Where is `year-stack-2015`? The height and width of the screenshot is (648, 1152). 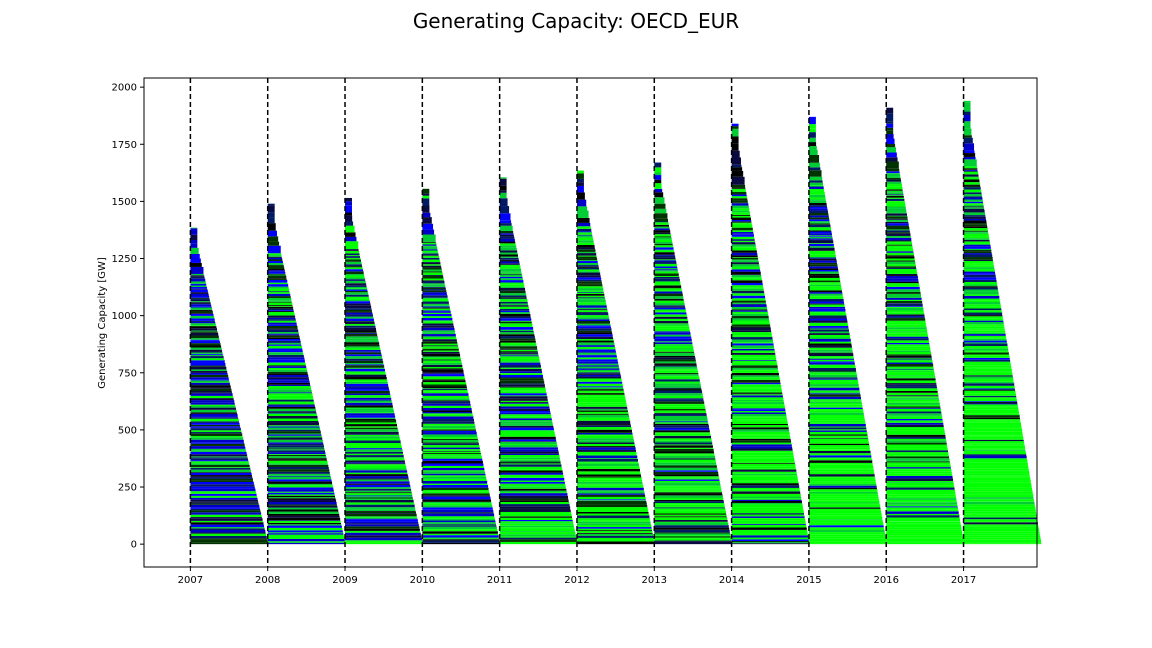
year-stack-2015 is located at coordinates (847, 330).